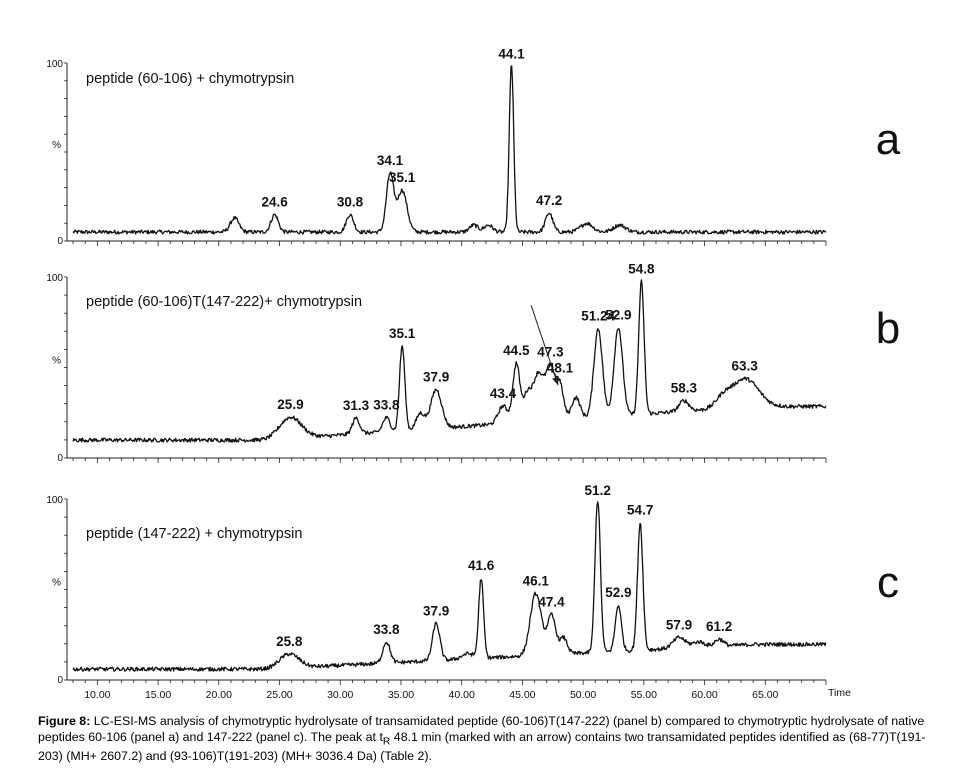  I want to click on x-tick-label: 60.00, so click(704, 695).